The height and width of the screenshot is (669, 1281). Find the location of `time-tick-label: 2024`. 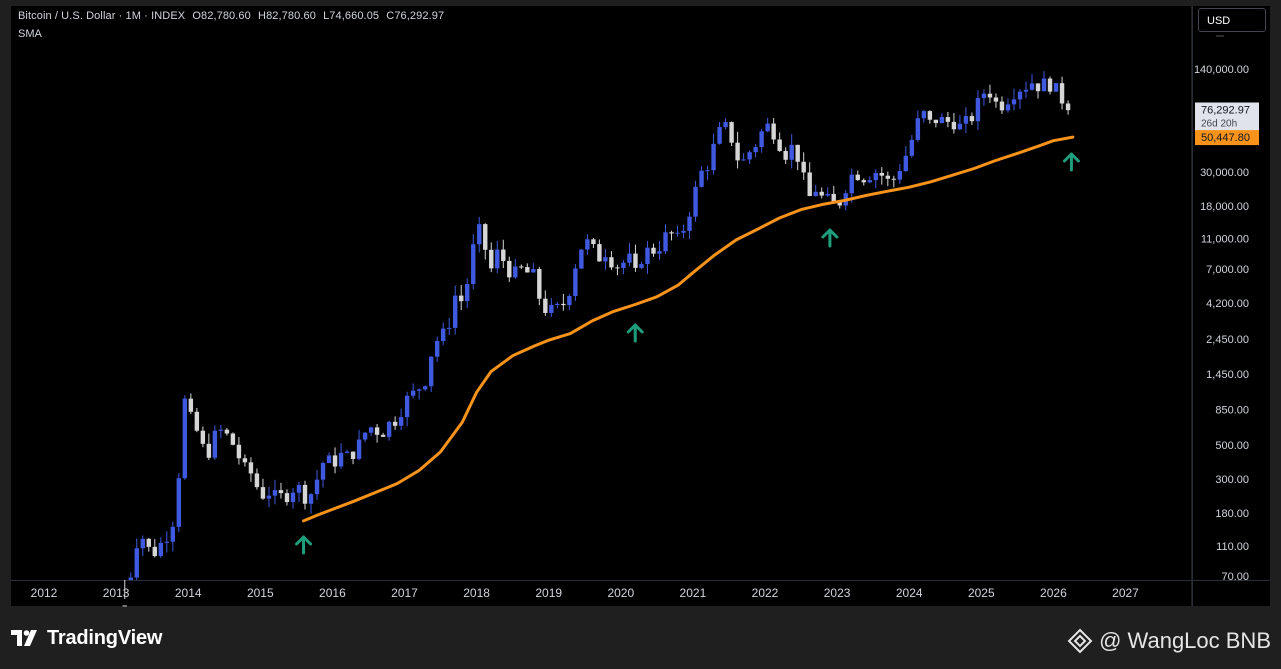

time-tick-label: 2024 is located at coordinates (909, 593).